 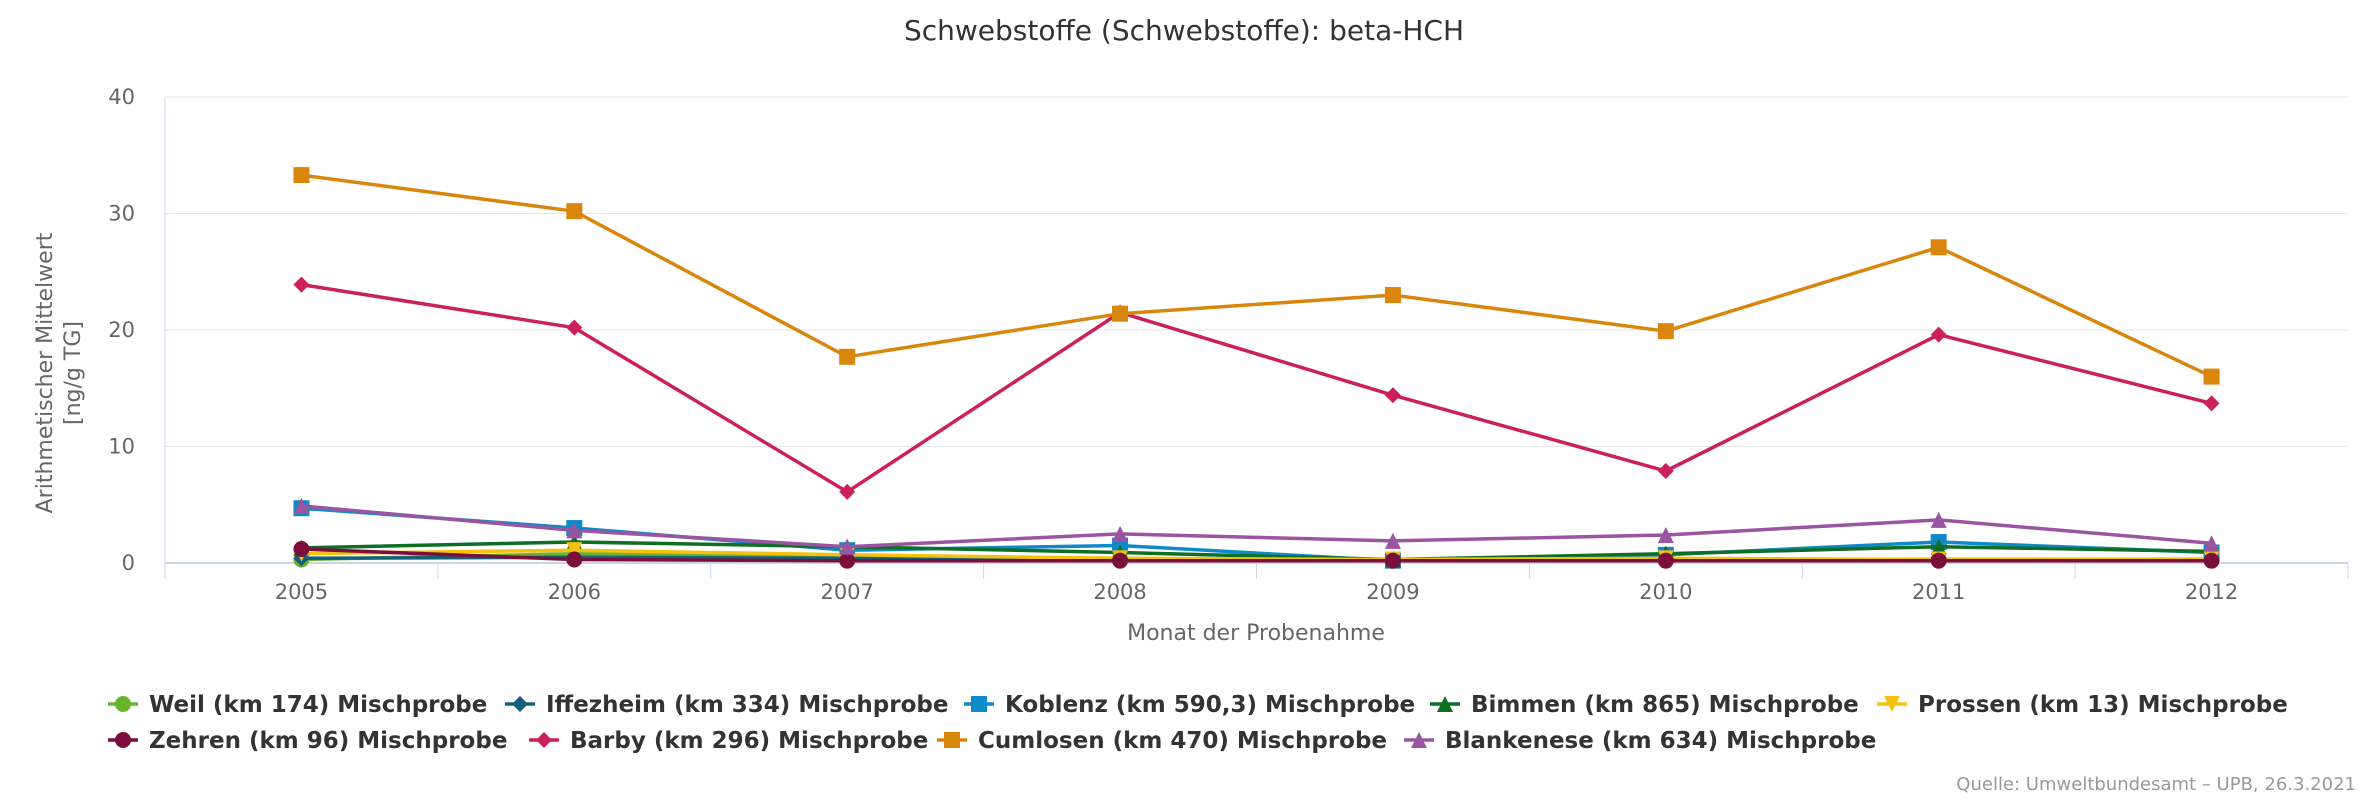 What do you see at coordinates (73, 373) in the screenshot?
I see `y-axis-title-line-2: [ng/g TG]` at bounding box center [73, 373].